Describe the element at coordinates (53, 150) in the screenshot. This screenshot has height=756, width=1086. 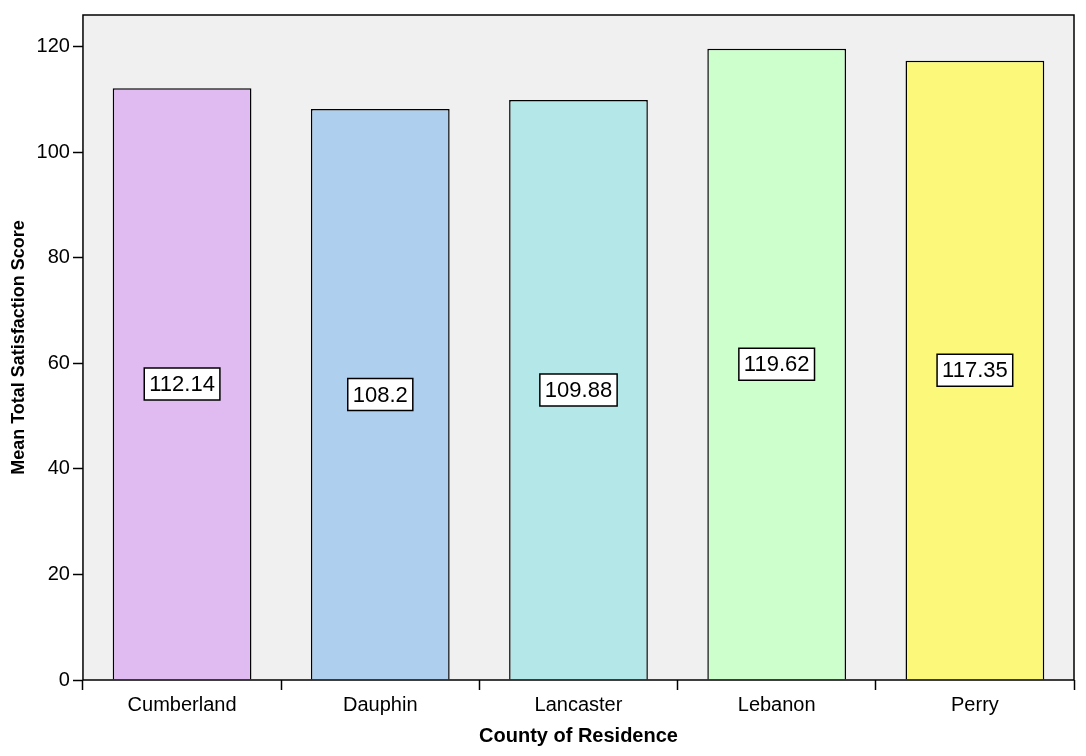
I see `y-tick-label: 100` at that location.